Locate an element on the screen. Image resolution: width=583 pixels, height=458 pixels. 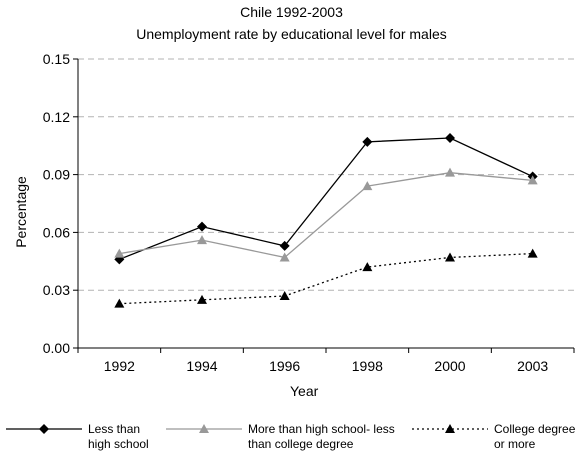
legend-item-college-degree: College degree or more is located at coordinates (497, 439).